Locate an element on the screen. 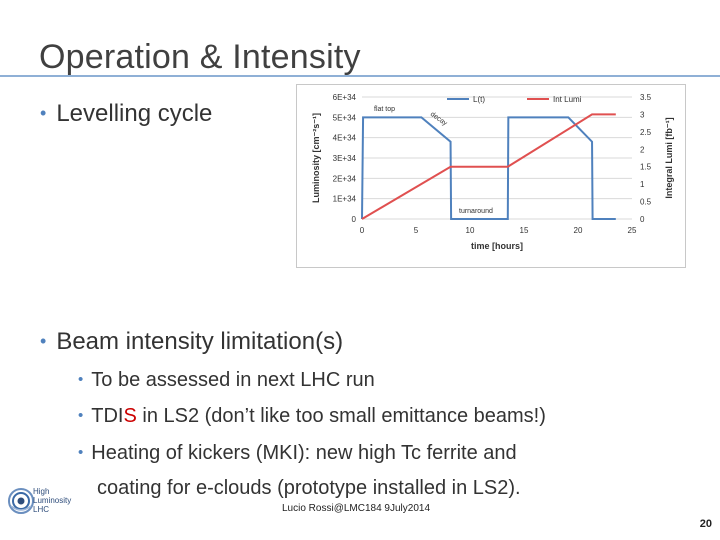 Image resolution: width=720 pixels, height=540 pixels. bullet-intensity-text: Beam intensity limitation(s) is located at coordinates (200, 341).